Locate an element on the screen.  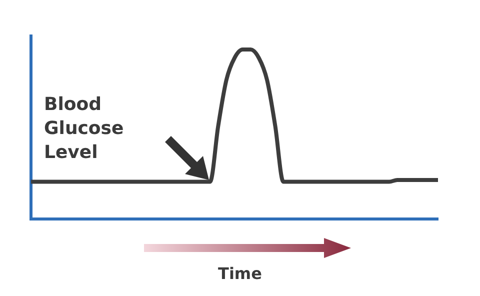
y-axis-title: Blood Glucose Level is located at coordinates (84, 129).